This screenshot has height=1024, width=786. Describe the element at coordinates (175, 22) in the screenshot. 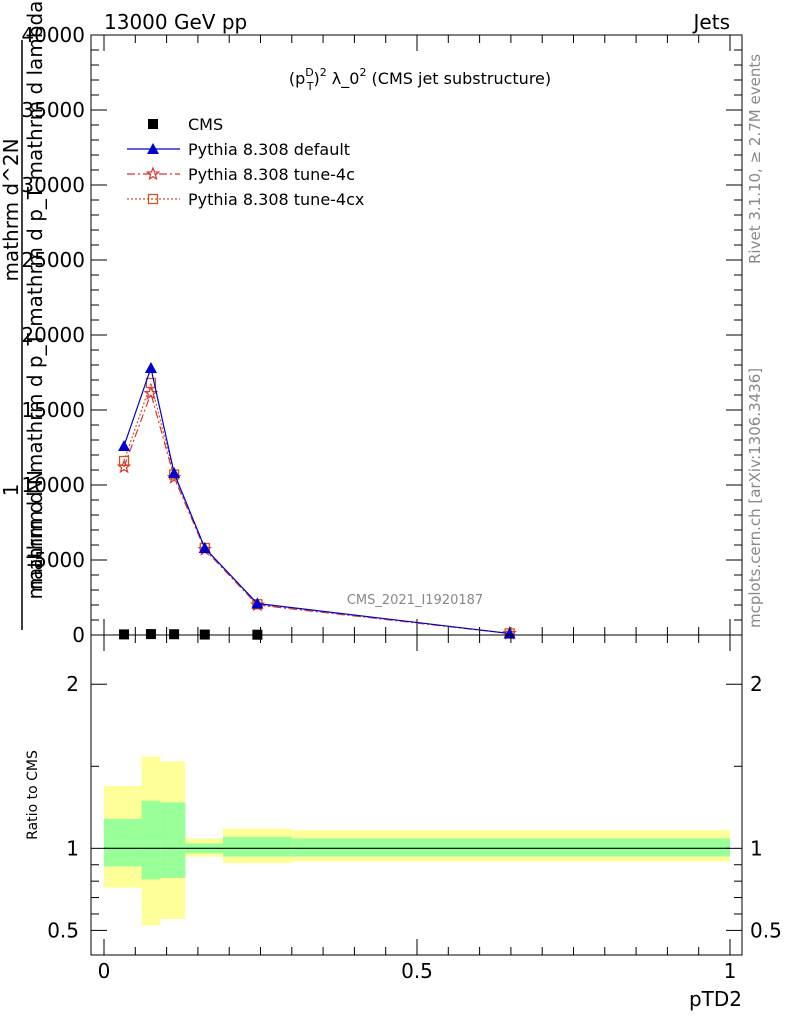

I see `header-left: 13000 GeV pp` at that location.